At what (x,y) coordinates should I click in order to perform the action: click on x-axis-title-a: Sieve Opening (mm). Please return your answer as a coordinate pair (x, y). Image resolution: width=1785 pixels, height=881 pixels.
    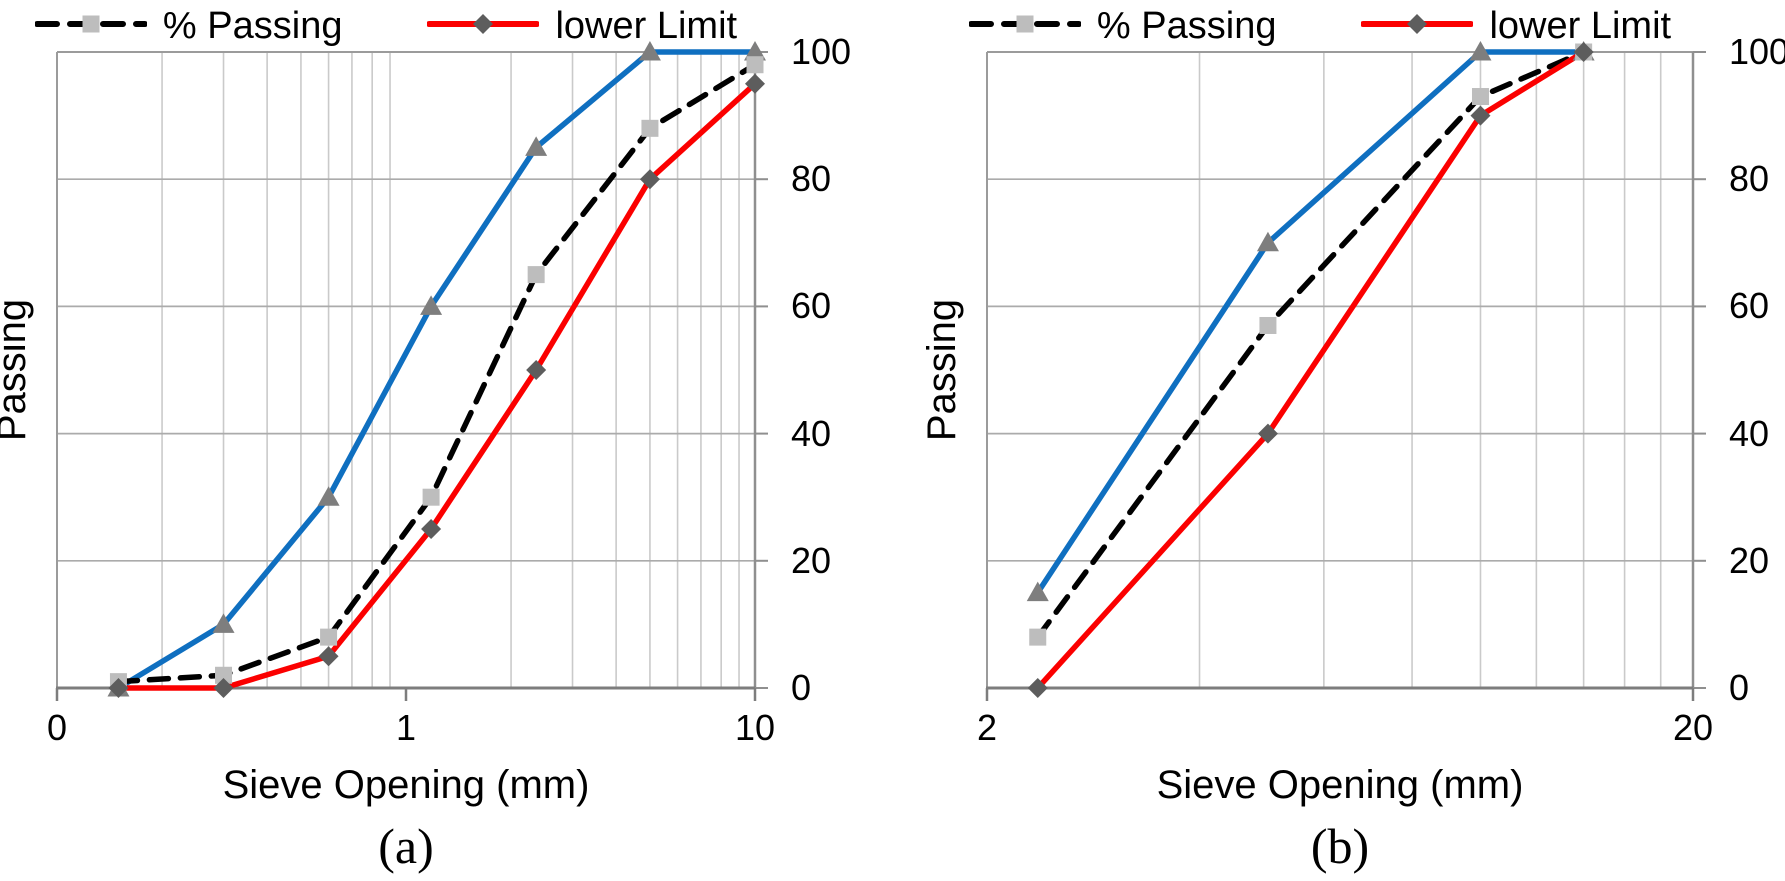
    Looking at the image, I should click on (406, 785).